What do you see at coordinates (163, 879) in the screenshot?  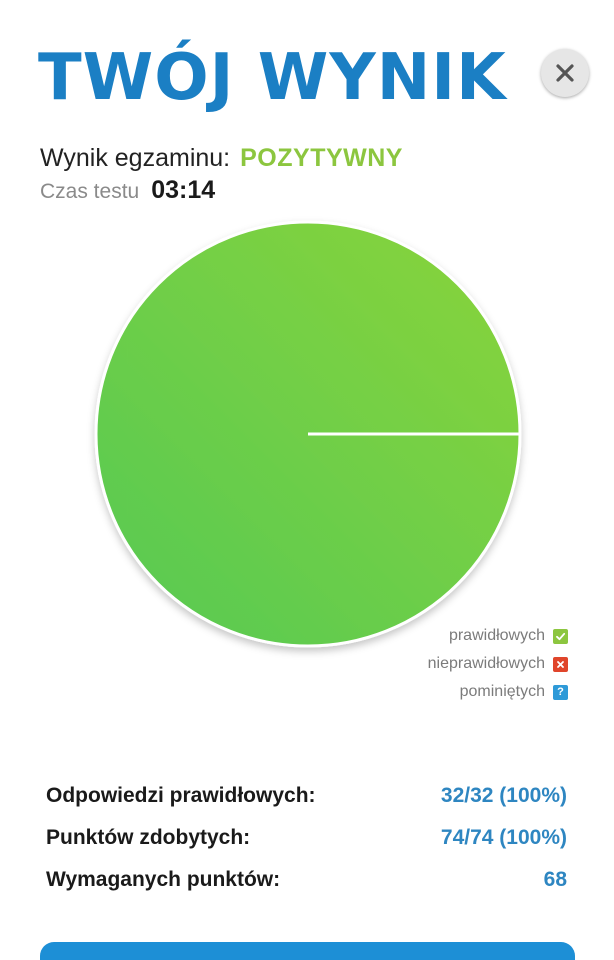 I see `stat-required-label: Wymaganych punktów:` at bounding box center [163, 879].